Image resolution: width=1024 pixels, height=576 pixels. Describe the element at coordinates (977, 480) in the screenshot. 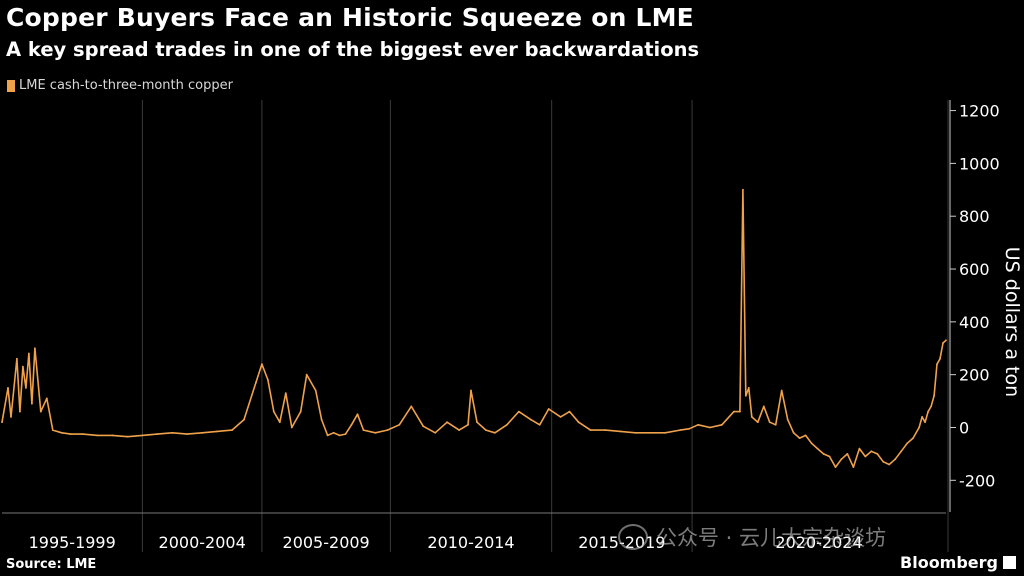

I see `y-tick-label: -200` at that location.